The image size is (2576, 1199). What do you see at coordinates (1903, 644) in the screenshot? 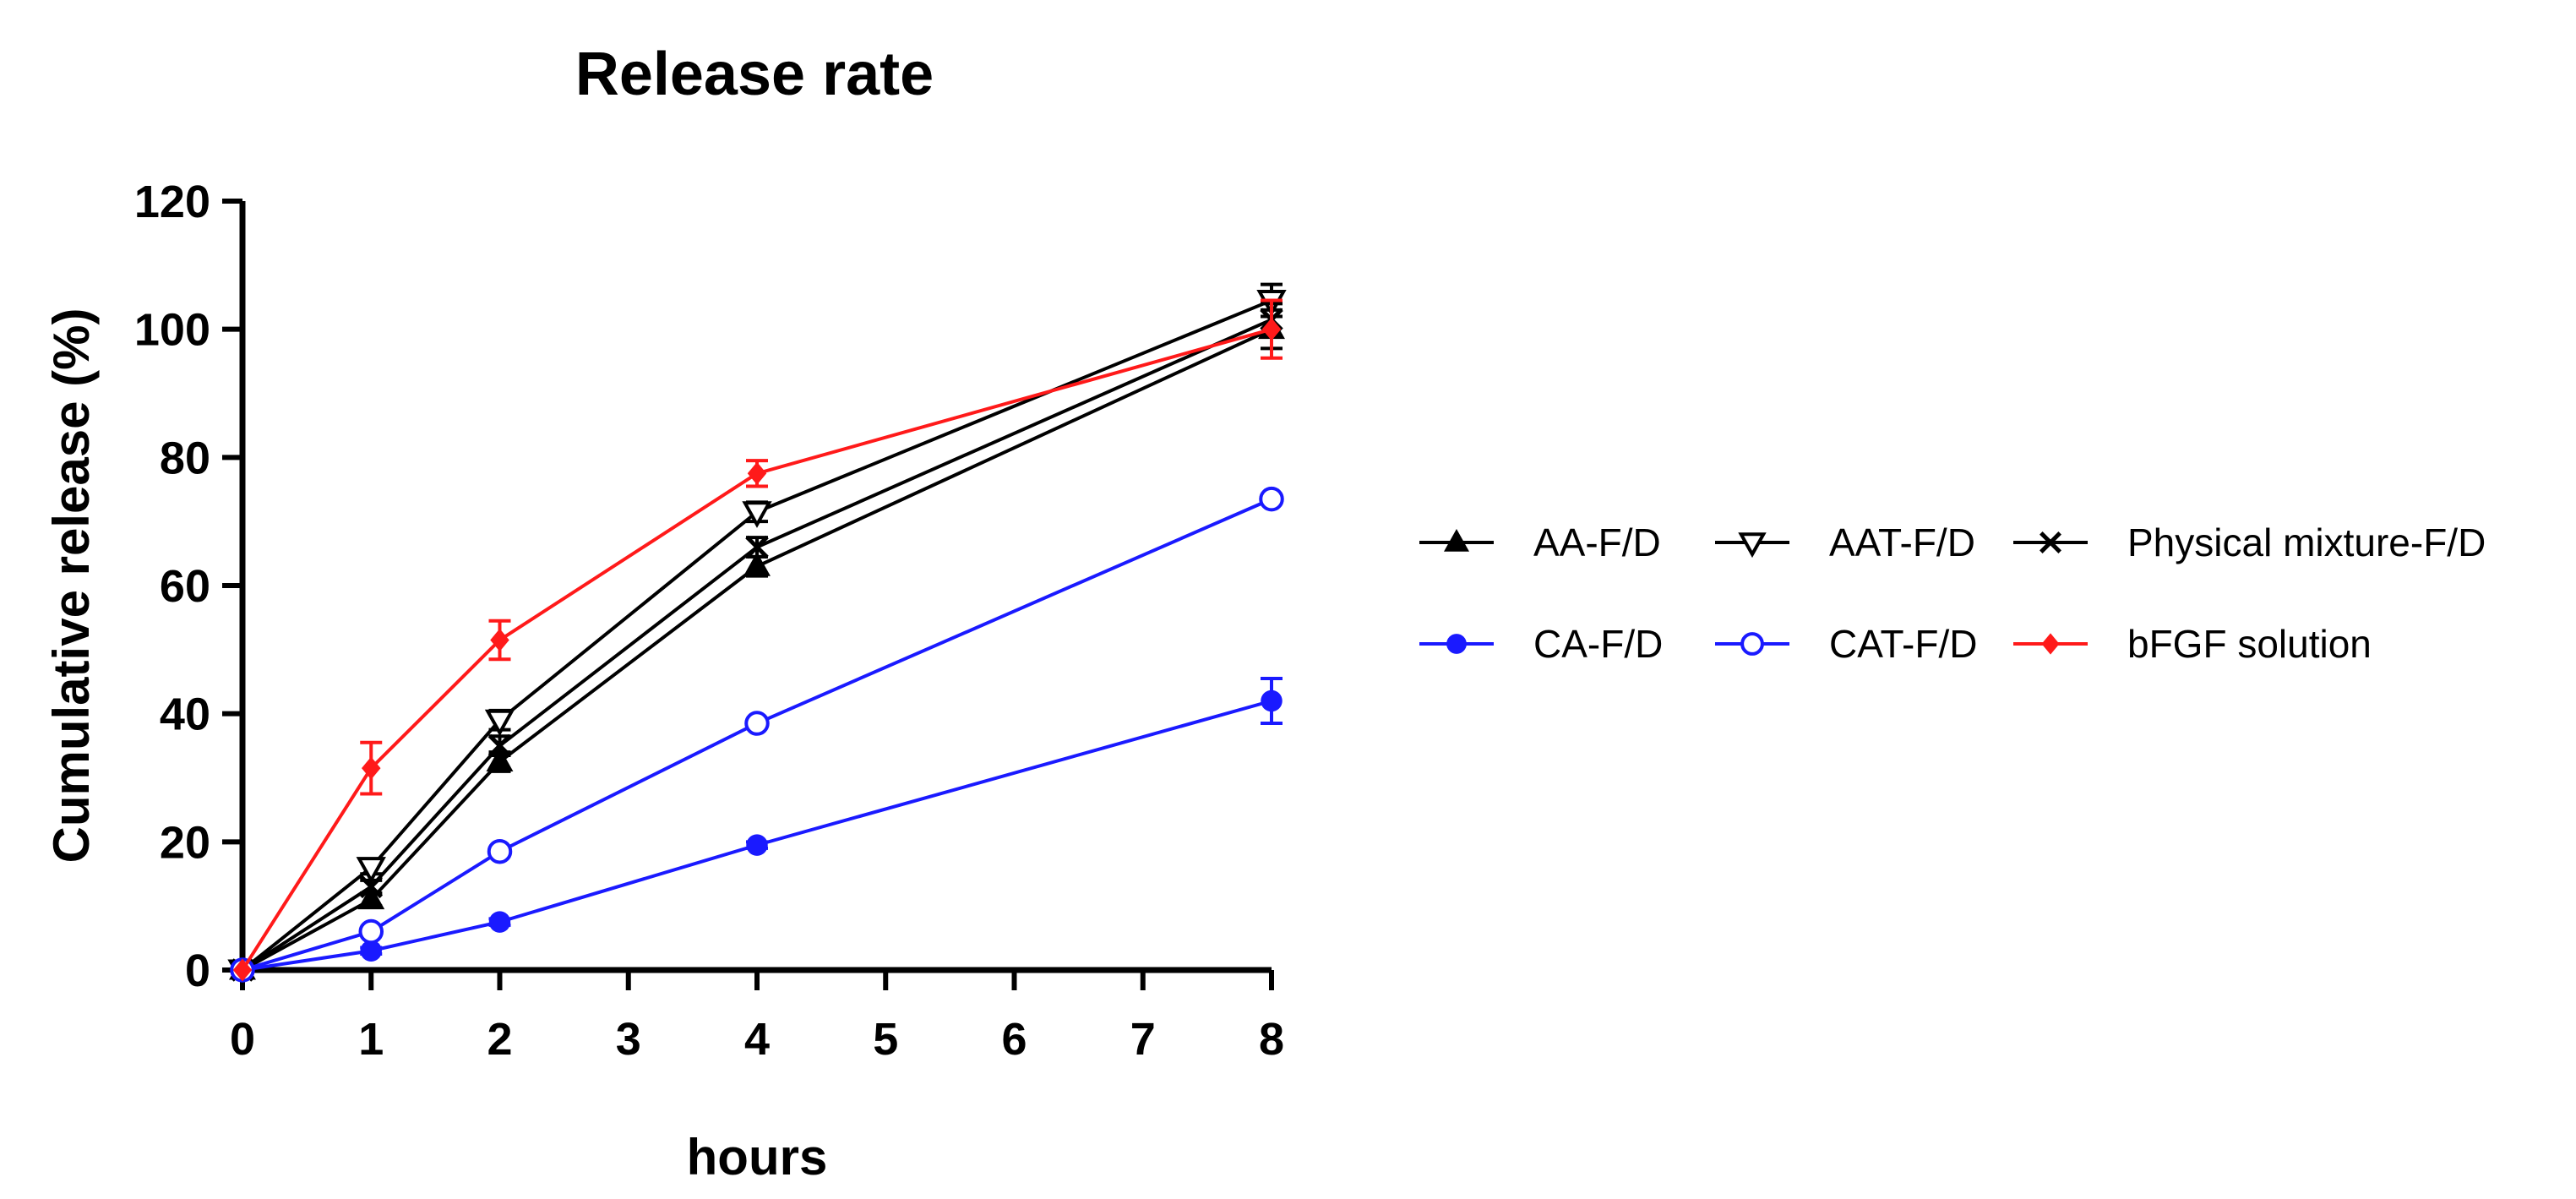
I see `legend-label: CAT-F/D` at bounding box center [1903, 644].